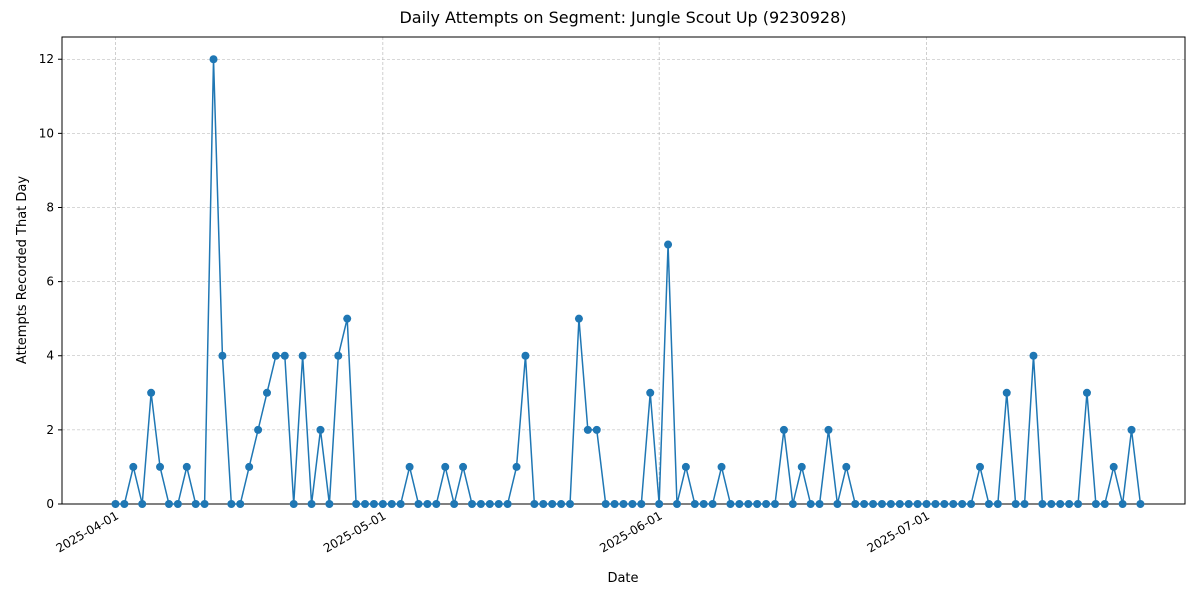 The height and width of the screenshot is (600, 1200). What do you see at coordinates (50, 207) in the screenshot?
I see `y-tick-label: 8` at bounding box center [50, 207].